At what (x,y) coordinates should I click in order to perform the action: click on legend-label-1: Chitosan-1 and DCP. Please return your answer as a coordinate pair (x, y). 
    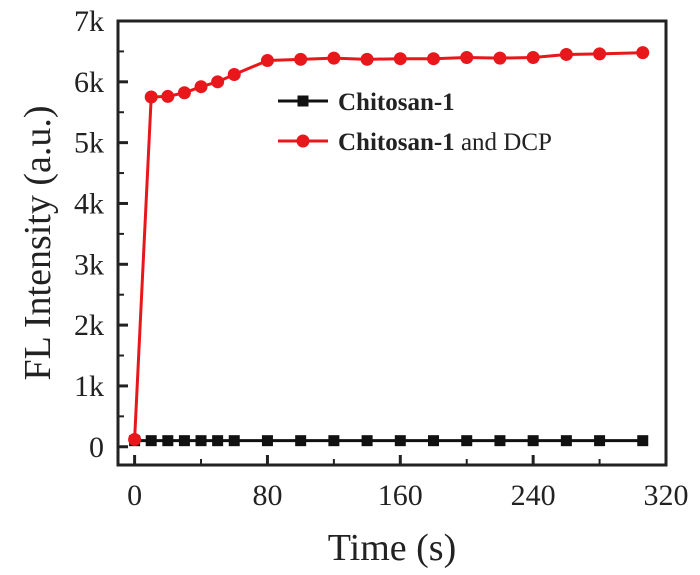
    Looking at the image, I should click on (445, 142).